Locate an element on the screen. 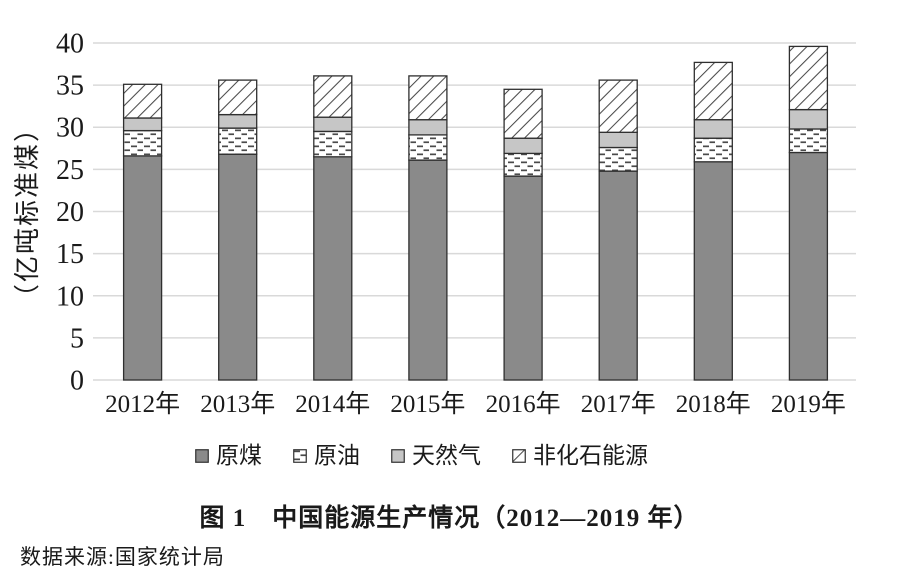 This screenshot has height=585, width=899. x-tick-label: 2017年 is located at coordinates (618, 404).